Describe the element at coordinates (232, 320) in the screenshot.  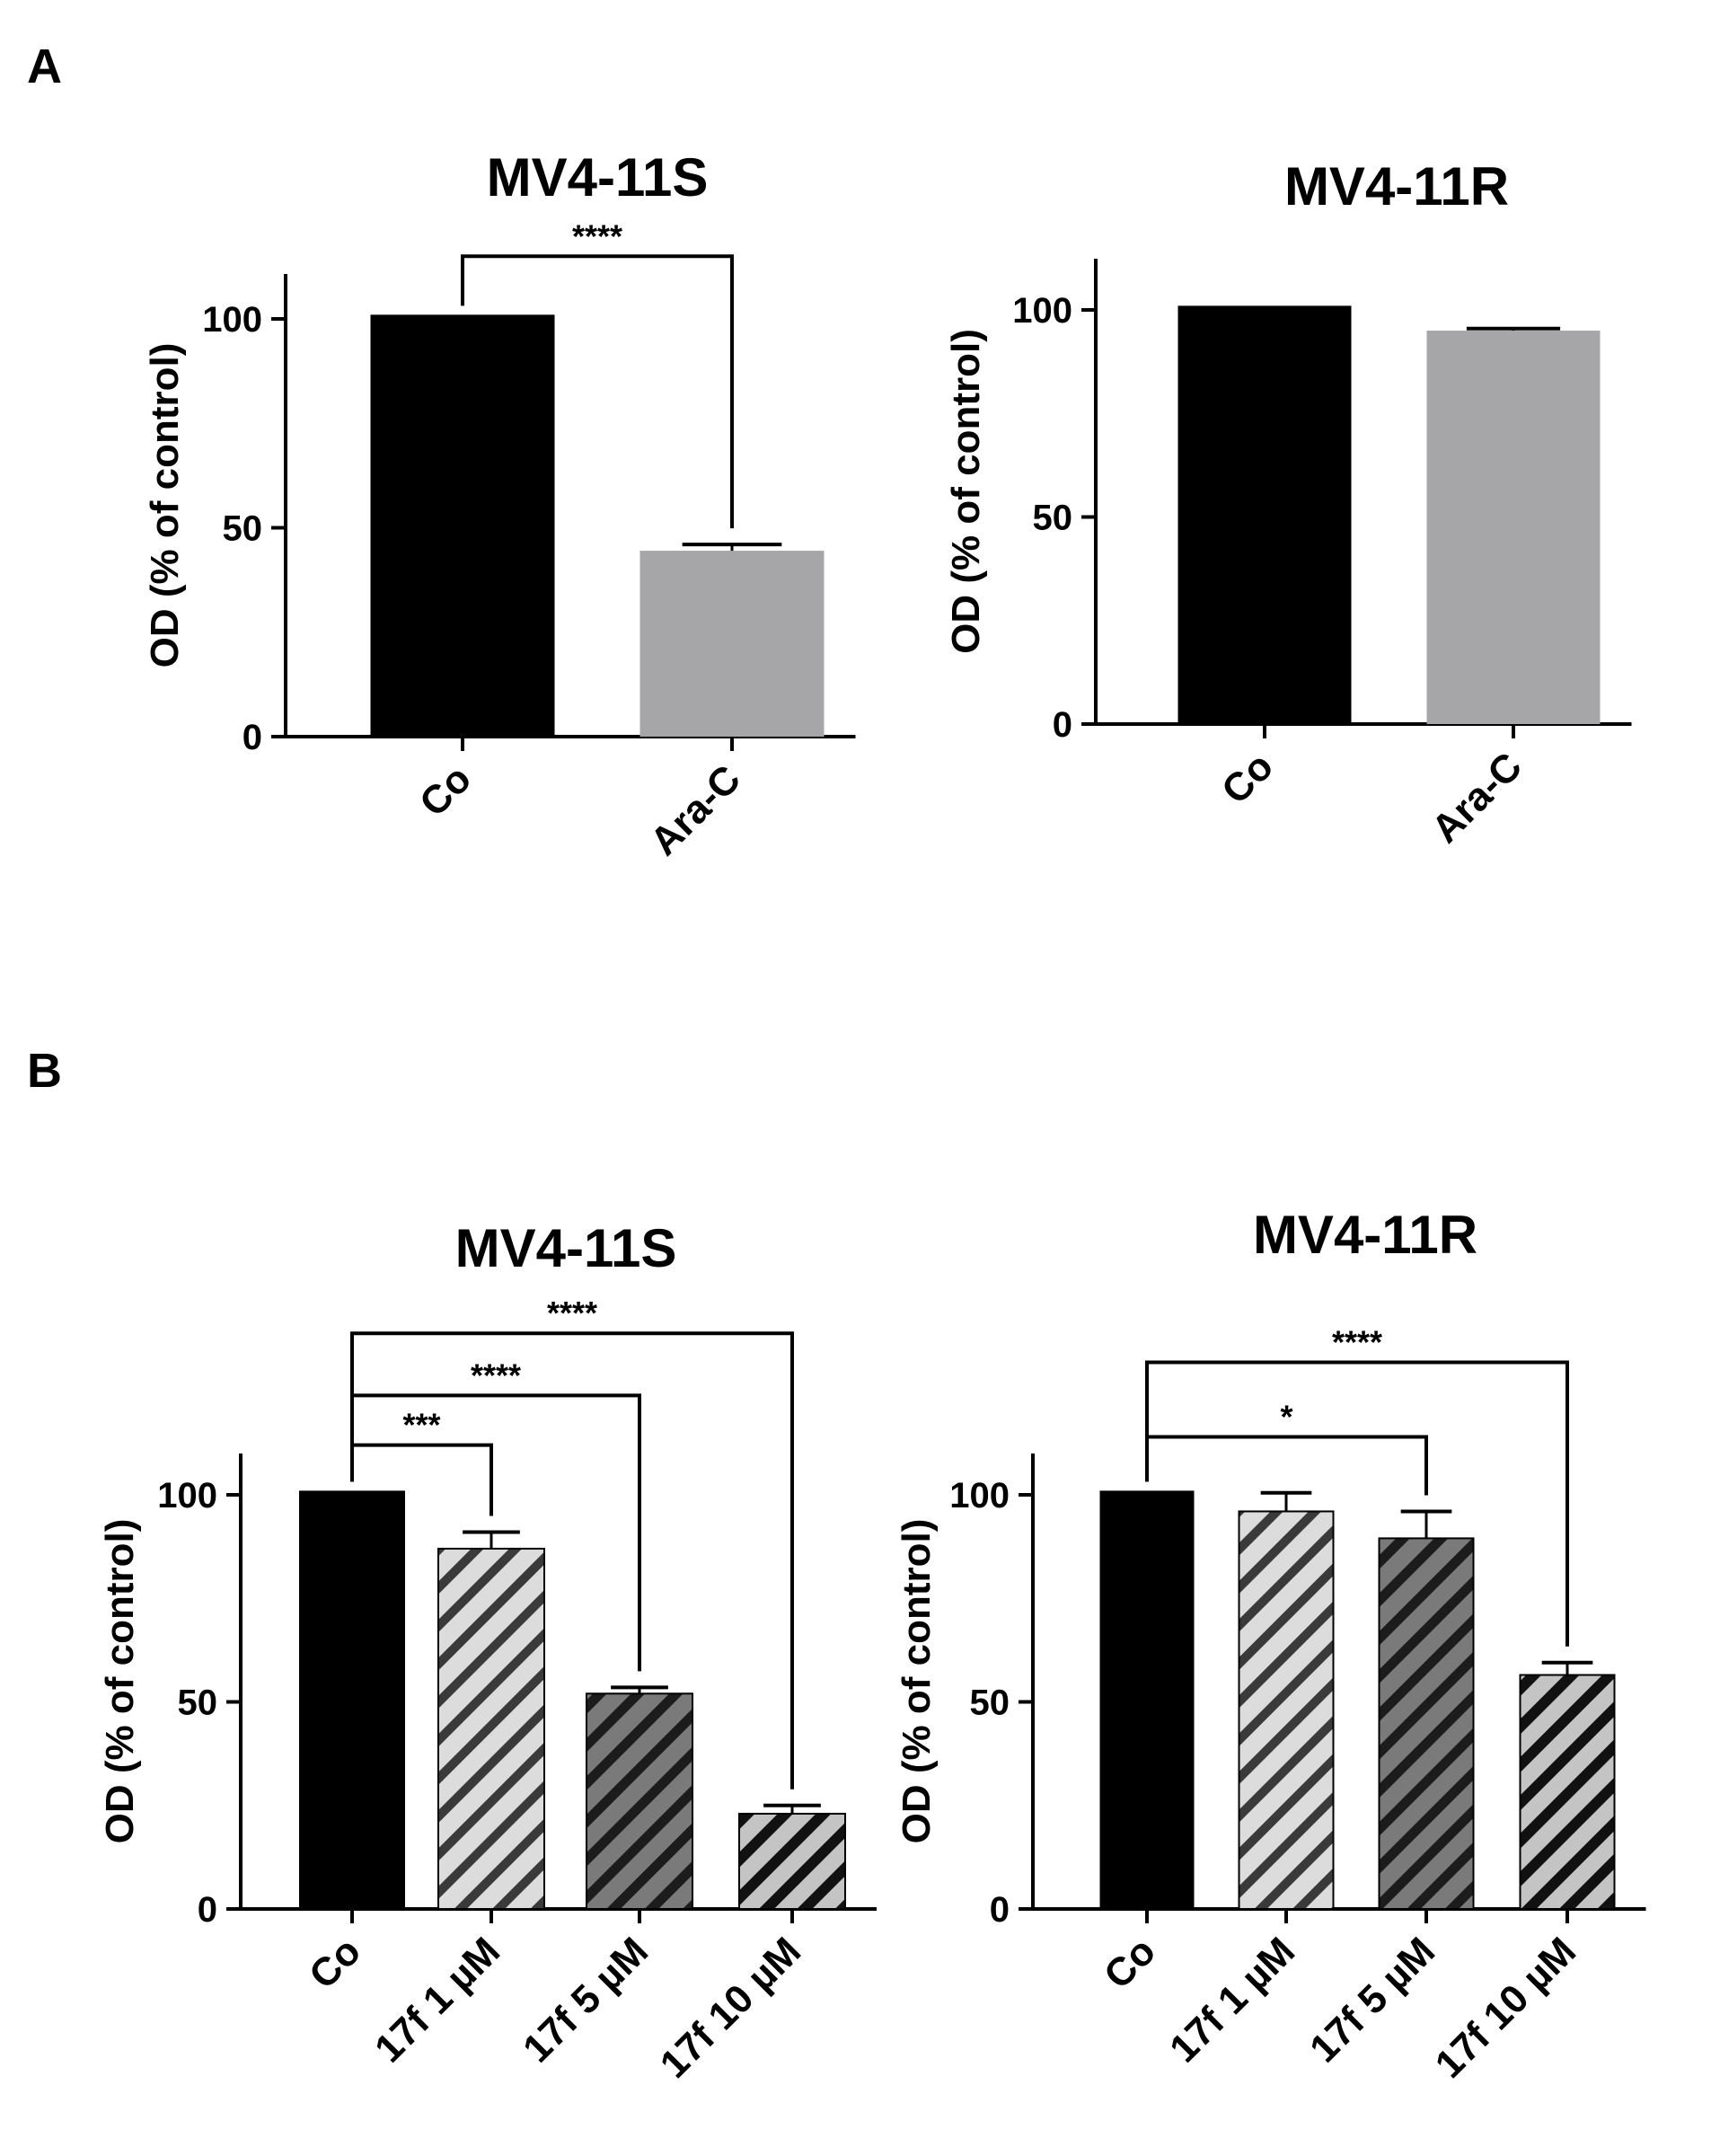
I see `c0-y-tick-label-2: 100` at that location.